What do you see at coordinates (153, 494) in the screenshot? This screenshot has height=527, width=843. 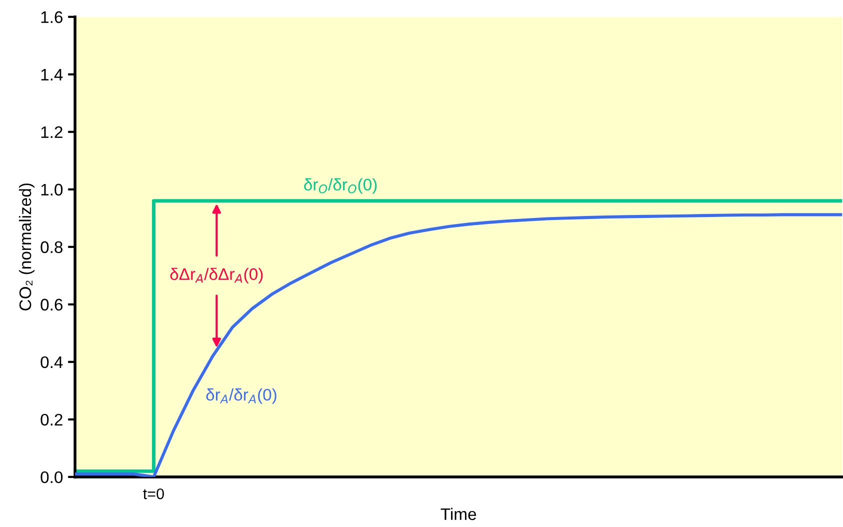 I see `x-tick-label: t=0` at bounding box center [153, 494].